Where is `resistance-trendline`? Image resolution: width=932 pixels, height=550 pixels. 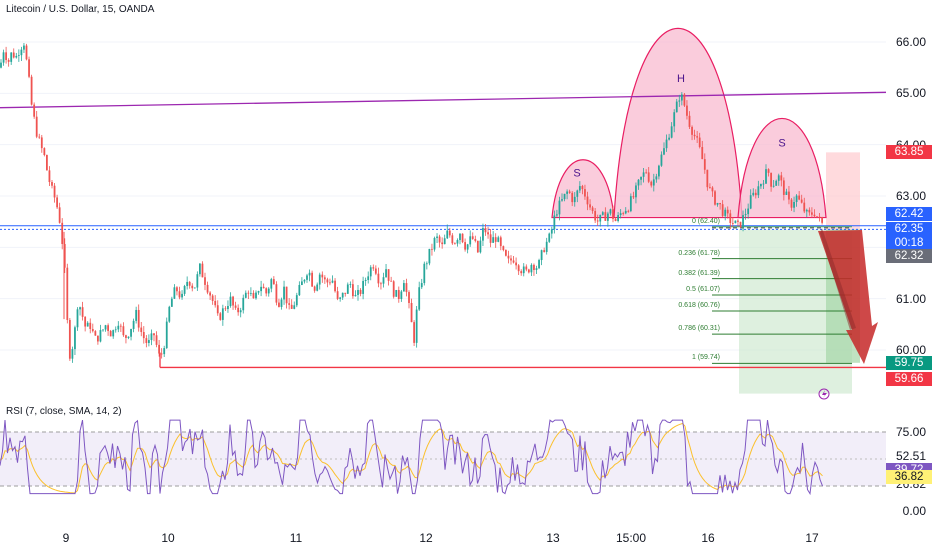 resistance-trendline is located at coordinates (443, 100).